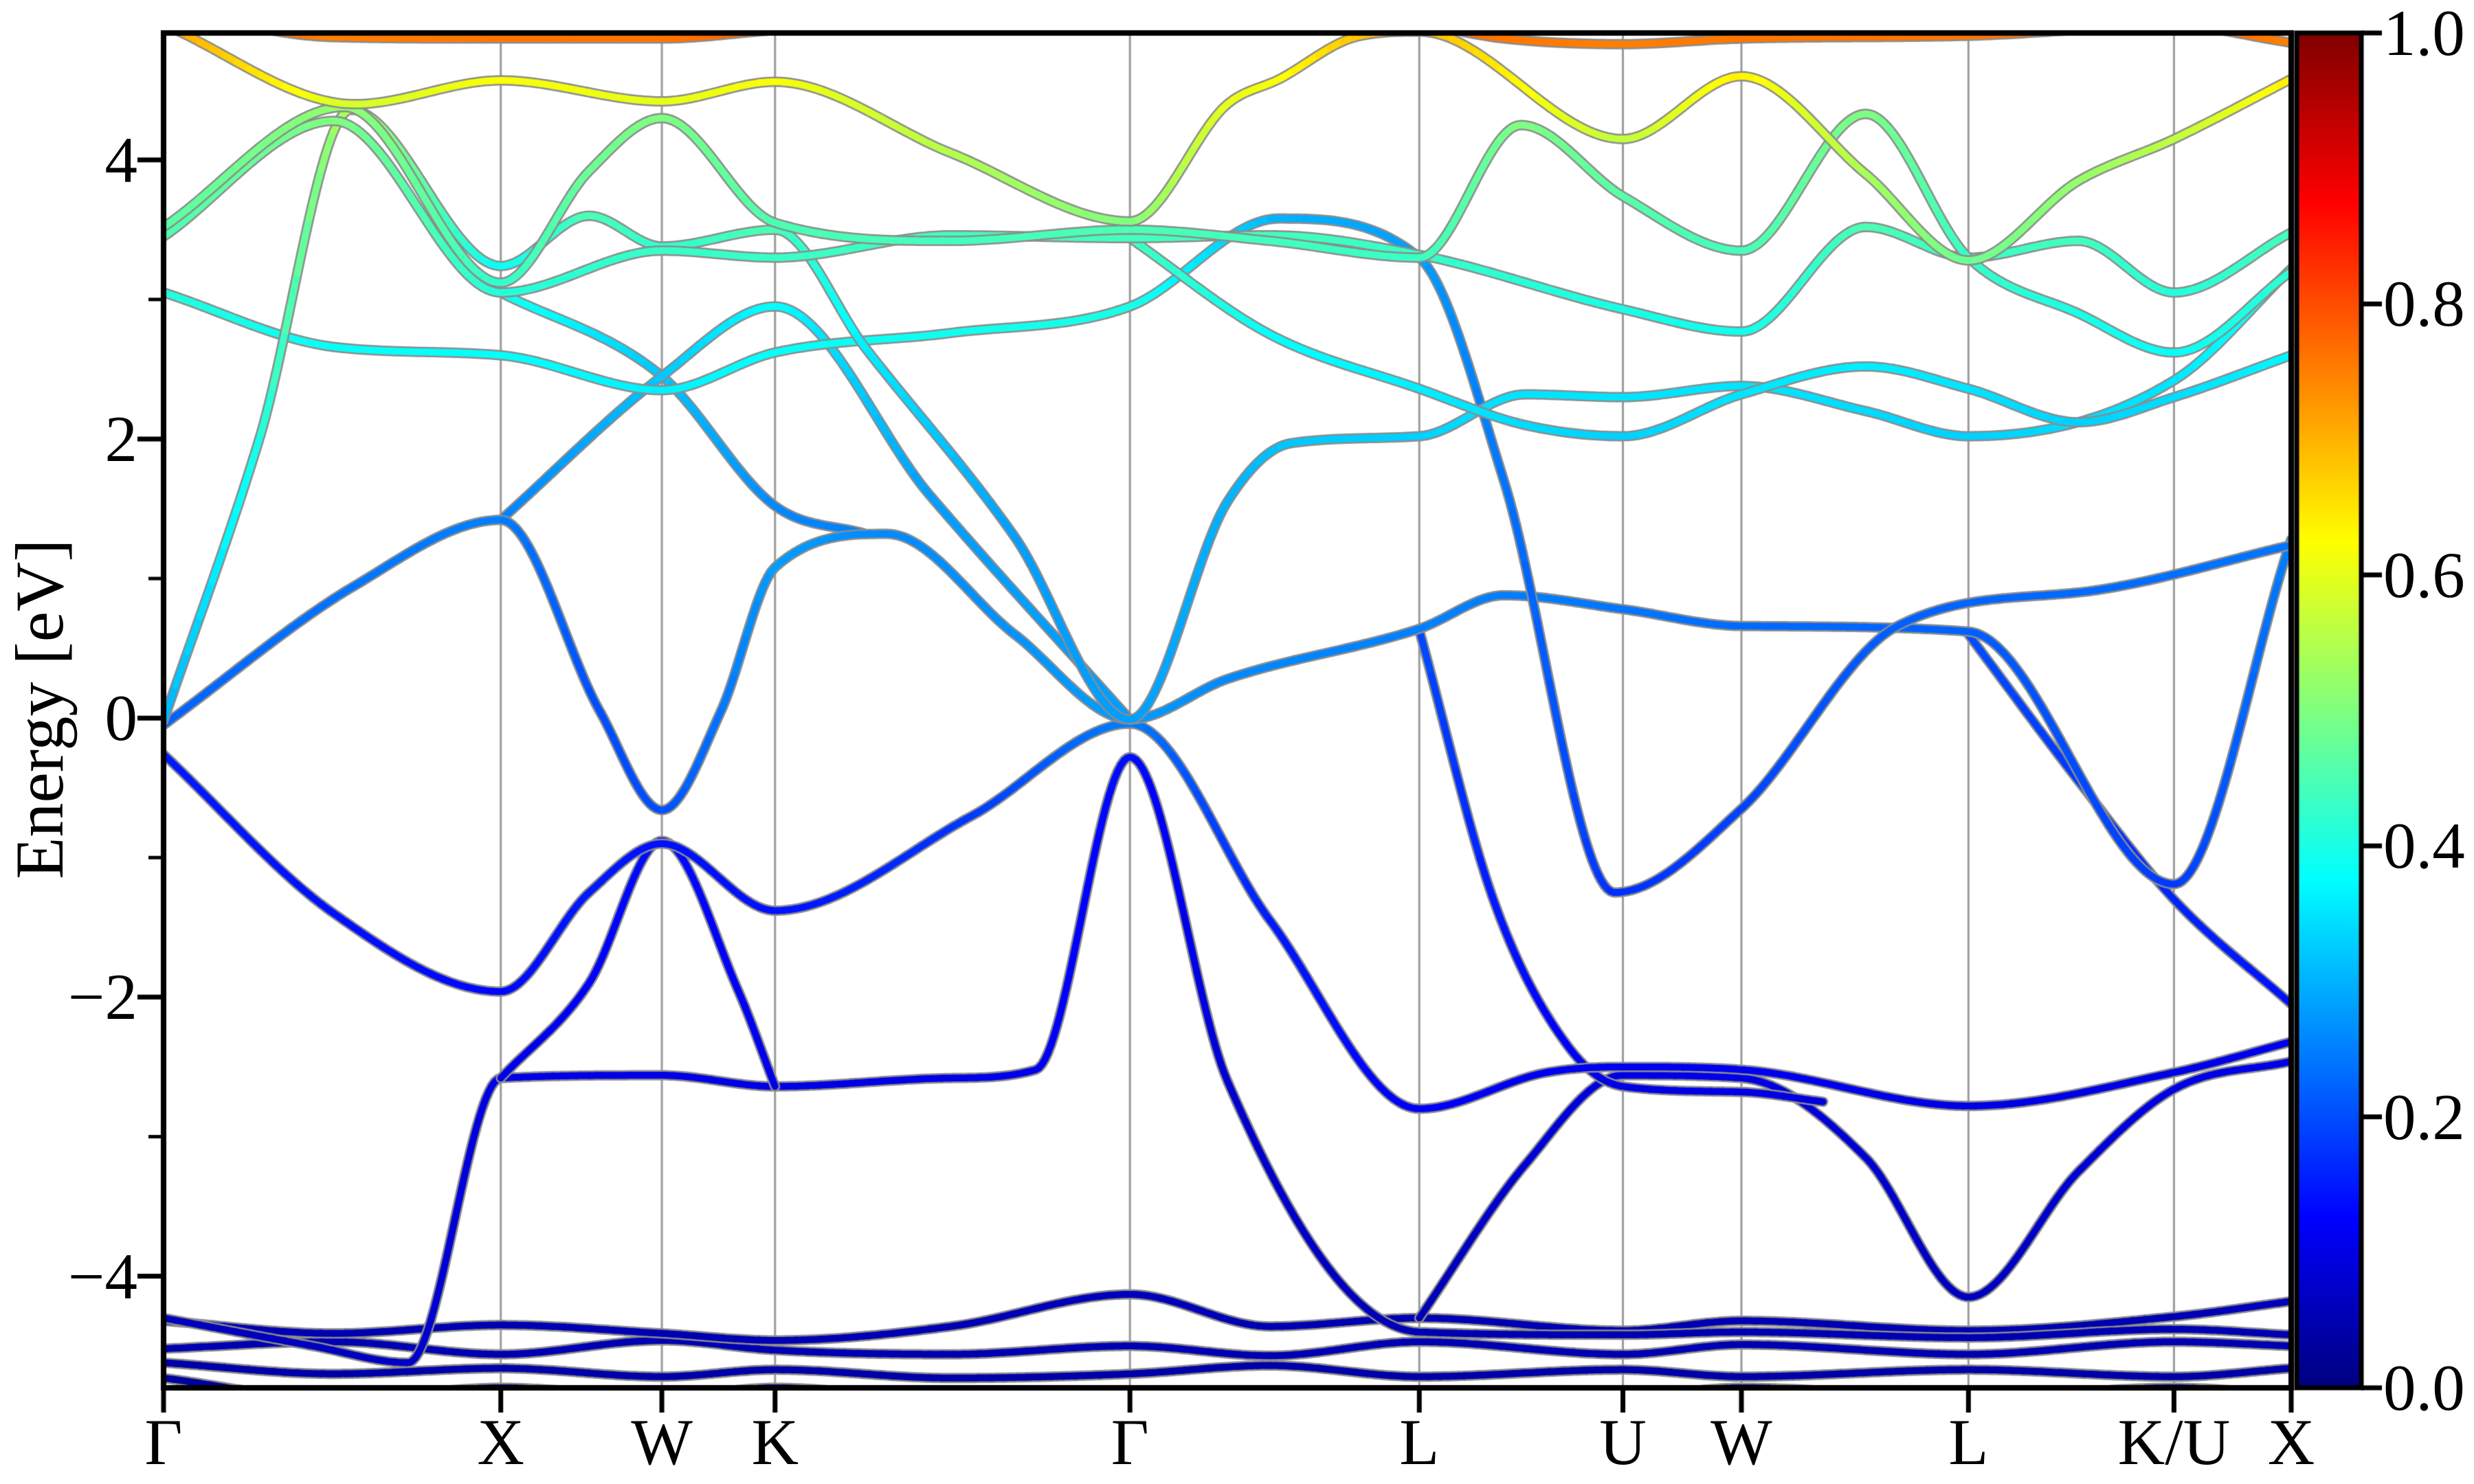  What do you see at coordinates (1130, 1442) in the screenshot?
I see `ktick-label-gamma2: Γ` at bounding box center [1130, 1442].